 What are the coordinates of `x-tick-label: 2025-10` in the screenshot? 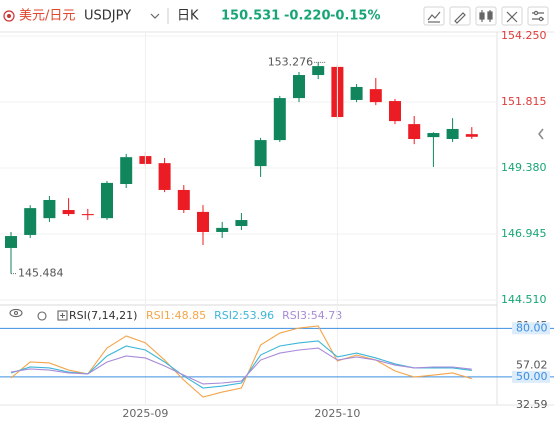 It's located at (337, 413).